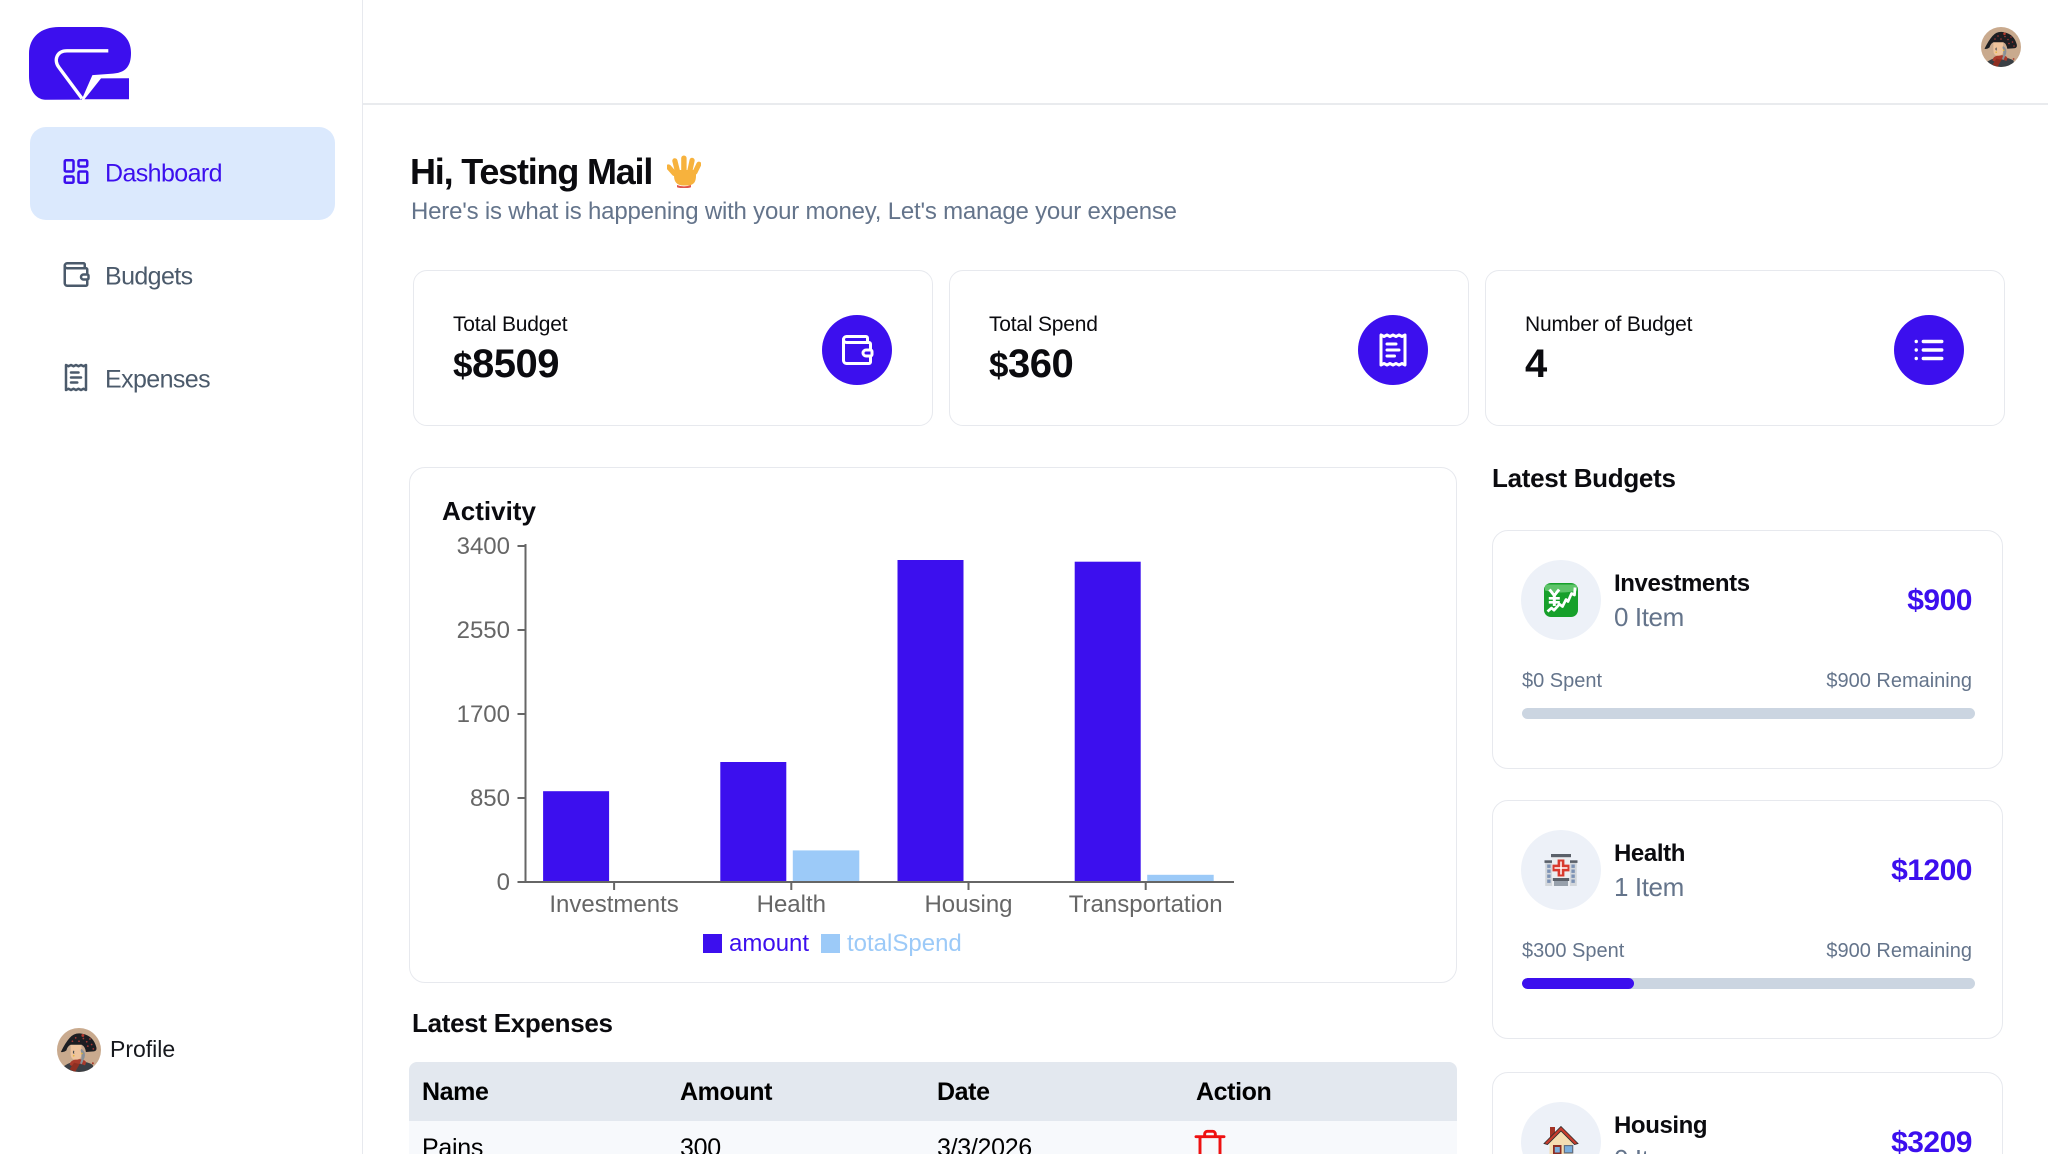 Image resolution: width=2048 pixels, height=1154 pixels. I want to click on svg-text: 1700, so click(483, 714).